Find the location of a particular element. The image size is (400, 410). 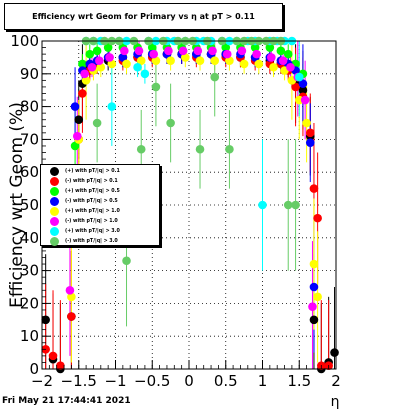

legend-label: (+) with pT/|q| > 0.5 is located at coordinates (92, 191).